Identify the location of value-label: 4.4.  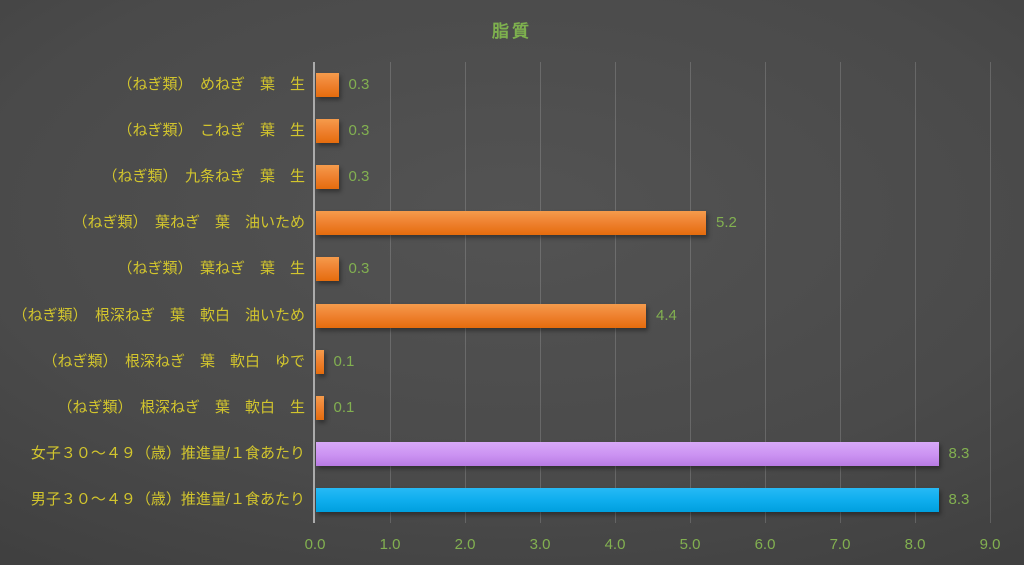
(666, 315).